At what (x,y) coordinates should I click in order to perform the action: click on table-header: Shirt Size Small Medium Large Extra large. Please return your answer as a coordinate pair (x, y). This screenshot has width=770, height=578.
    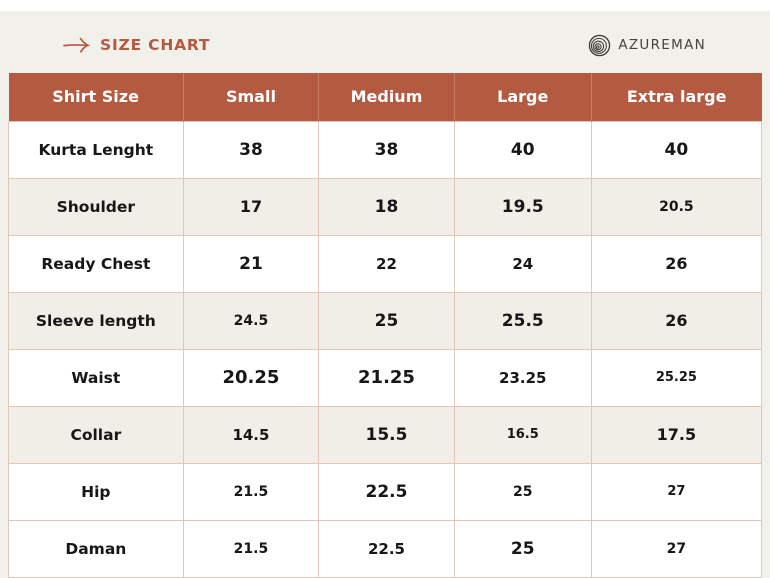
    Looking at the image, I should click on (385, 97).